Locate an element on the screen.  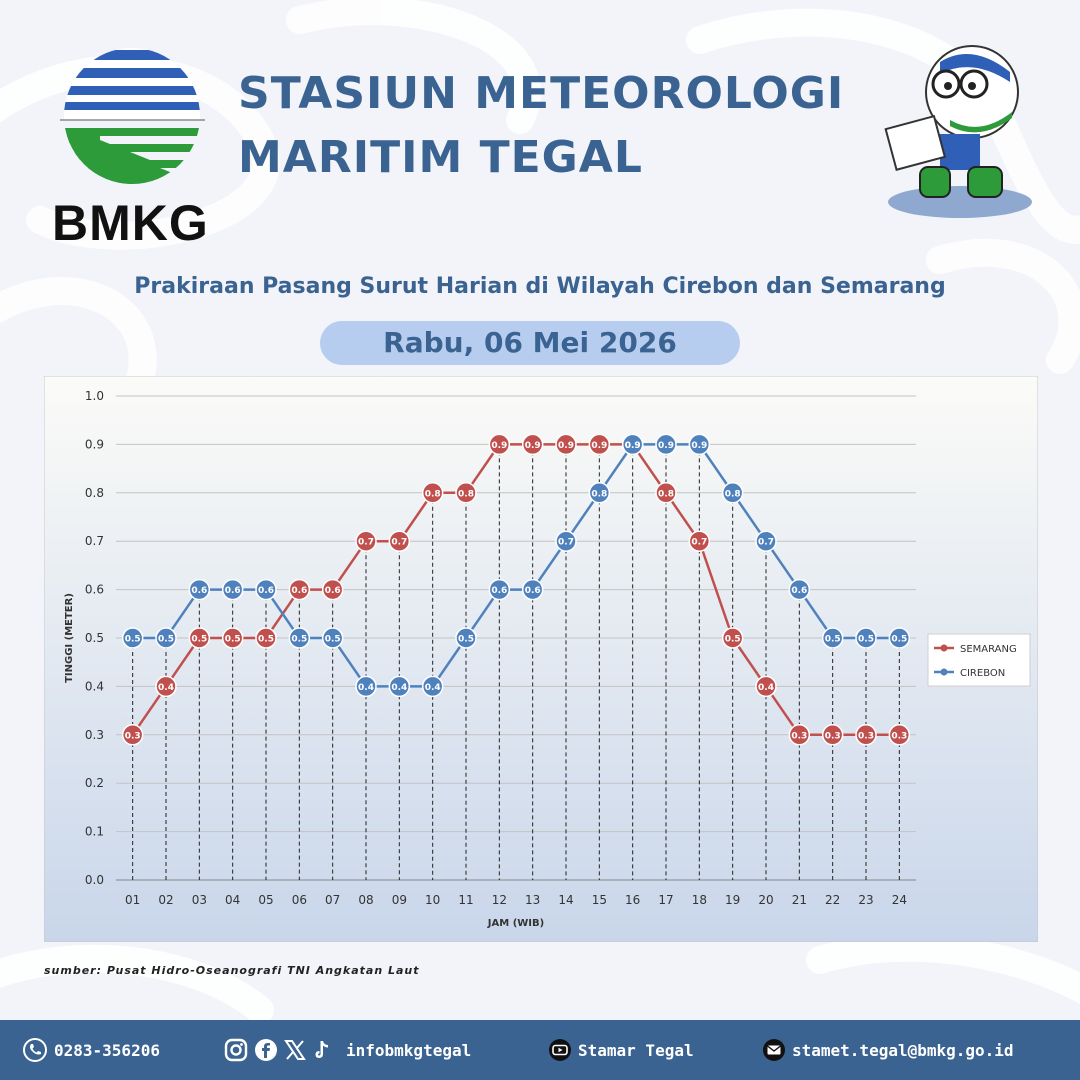
y-tick-label: 1.0 is located at coordinates (94, 396).